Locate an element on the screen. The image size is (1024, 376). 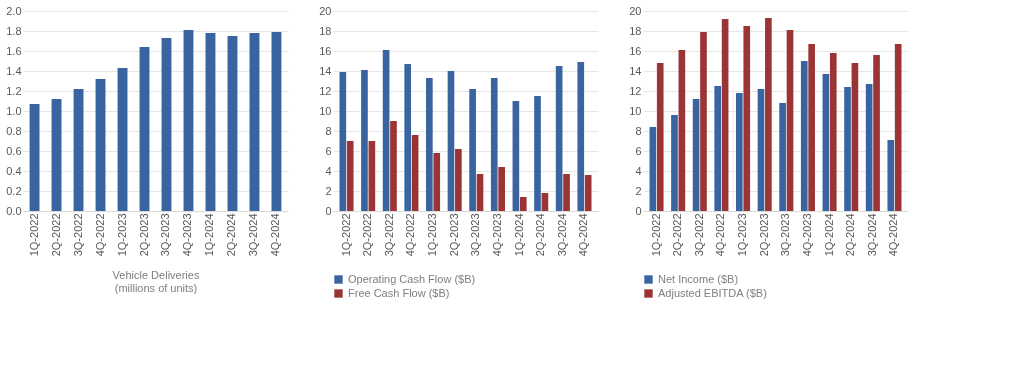
y-tick-label: 0 is located at coordinates (638, 210).